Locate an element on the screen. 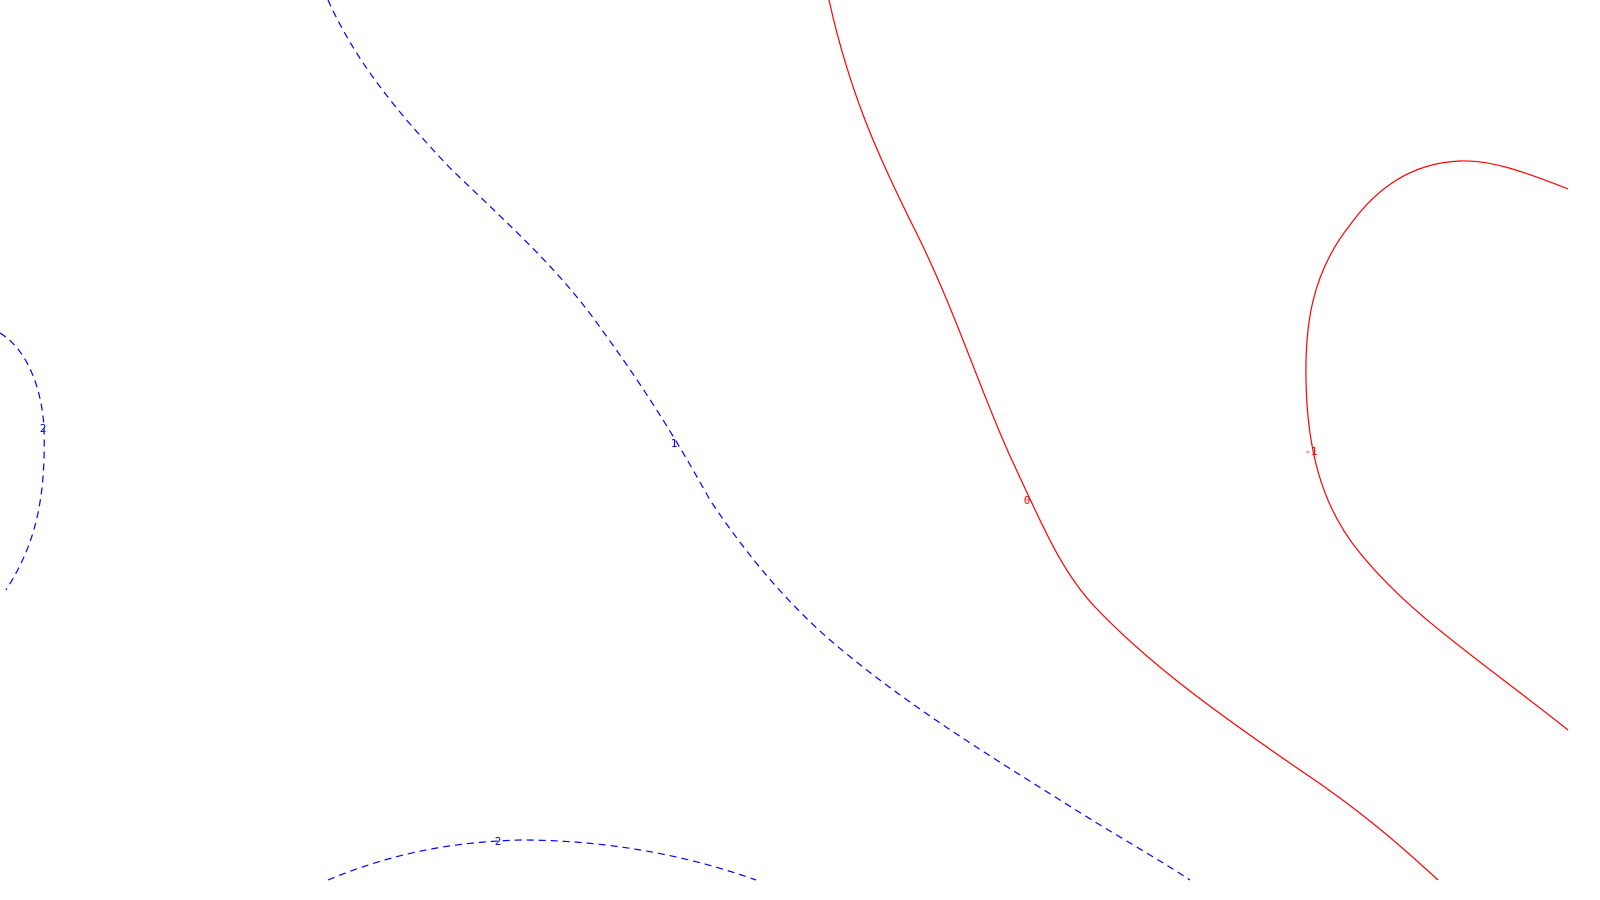 This screenshot has height=900, width=1600. contour-label-level-2-bottom: 2 is located at coordinates (498, 841).